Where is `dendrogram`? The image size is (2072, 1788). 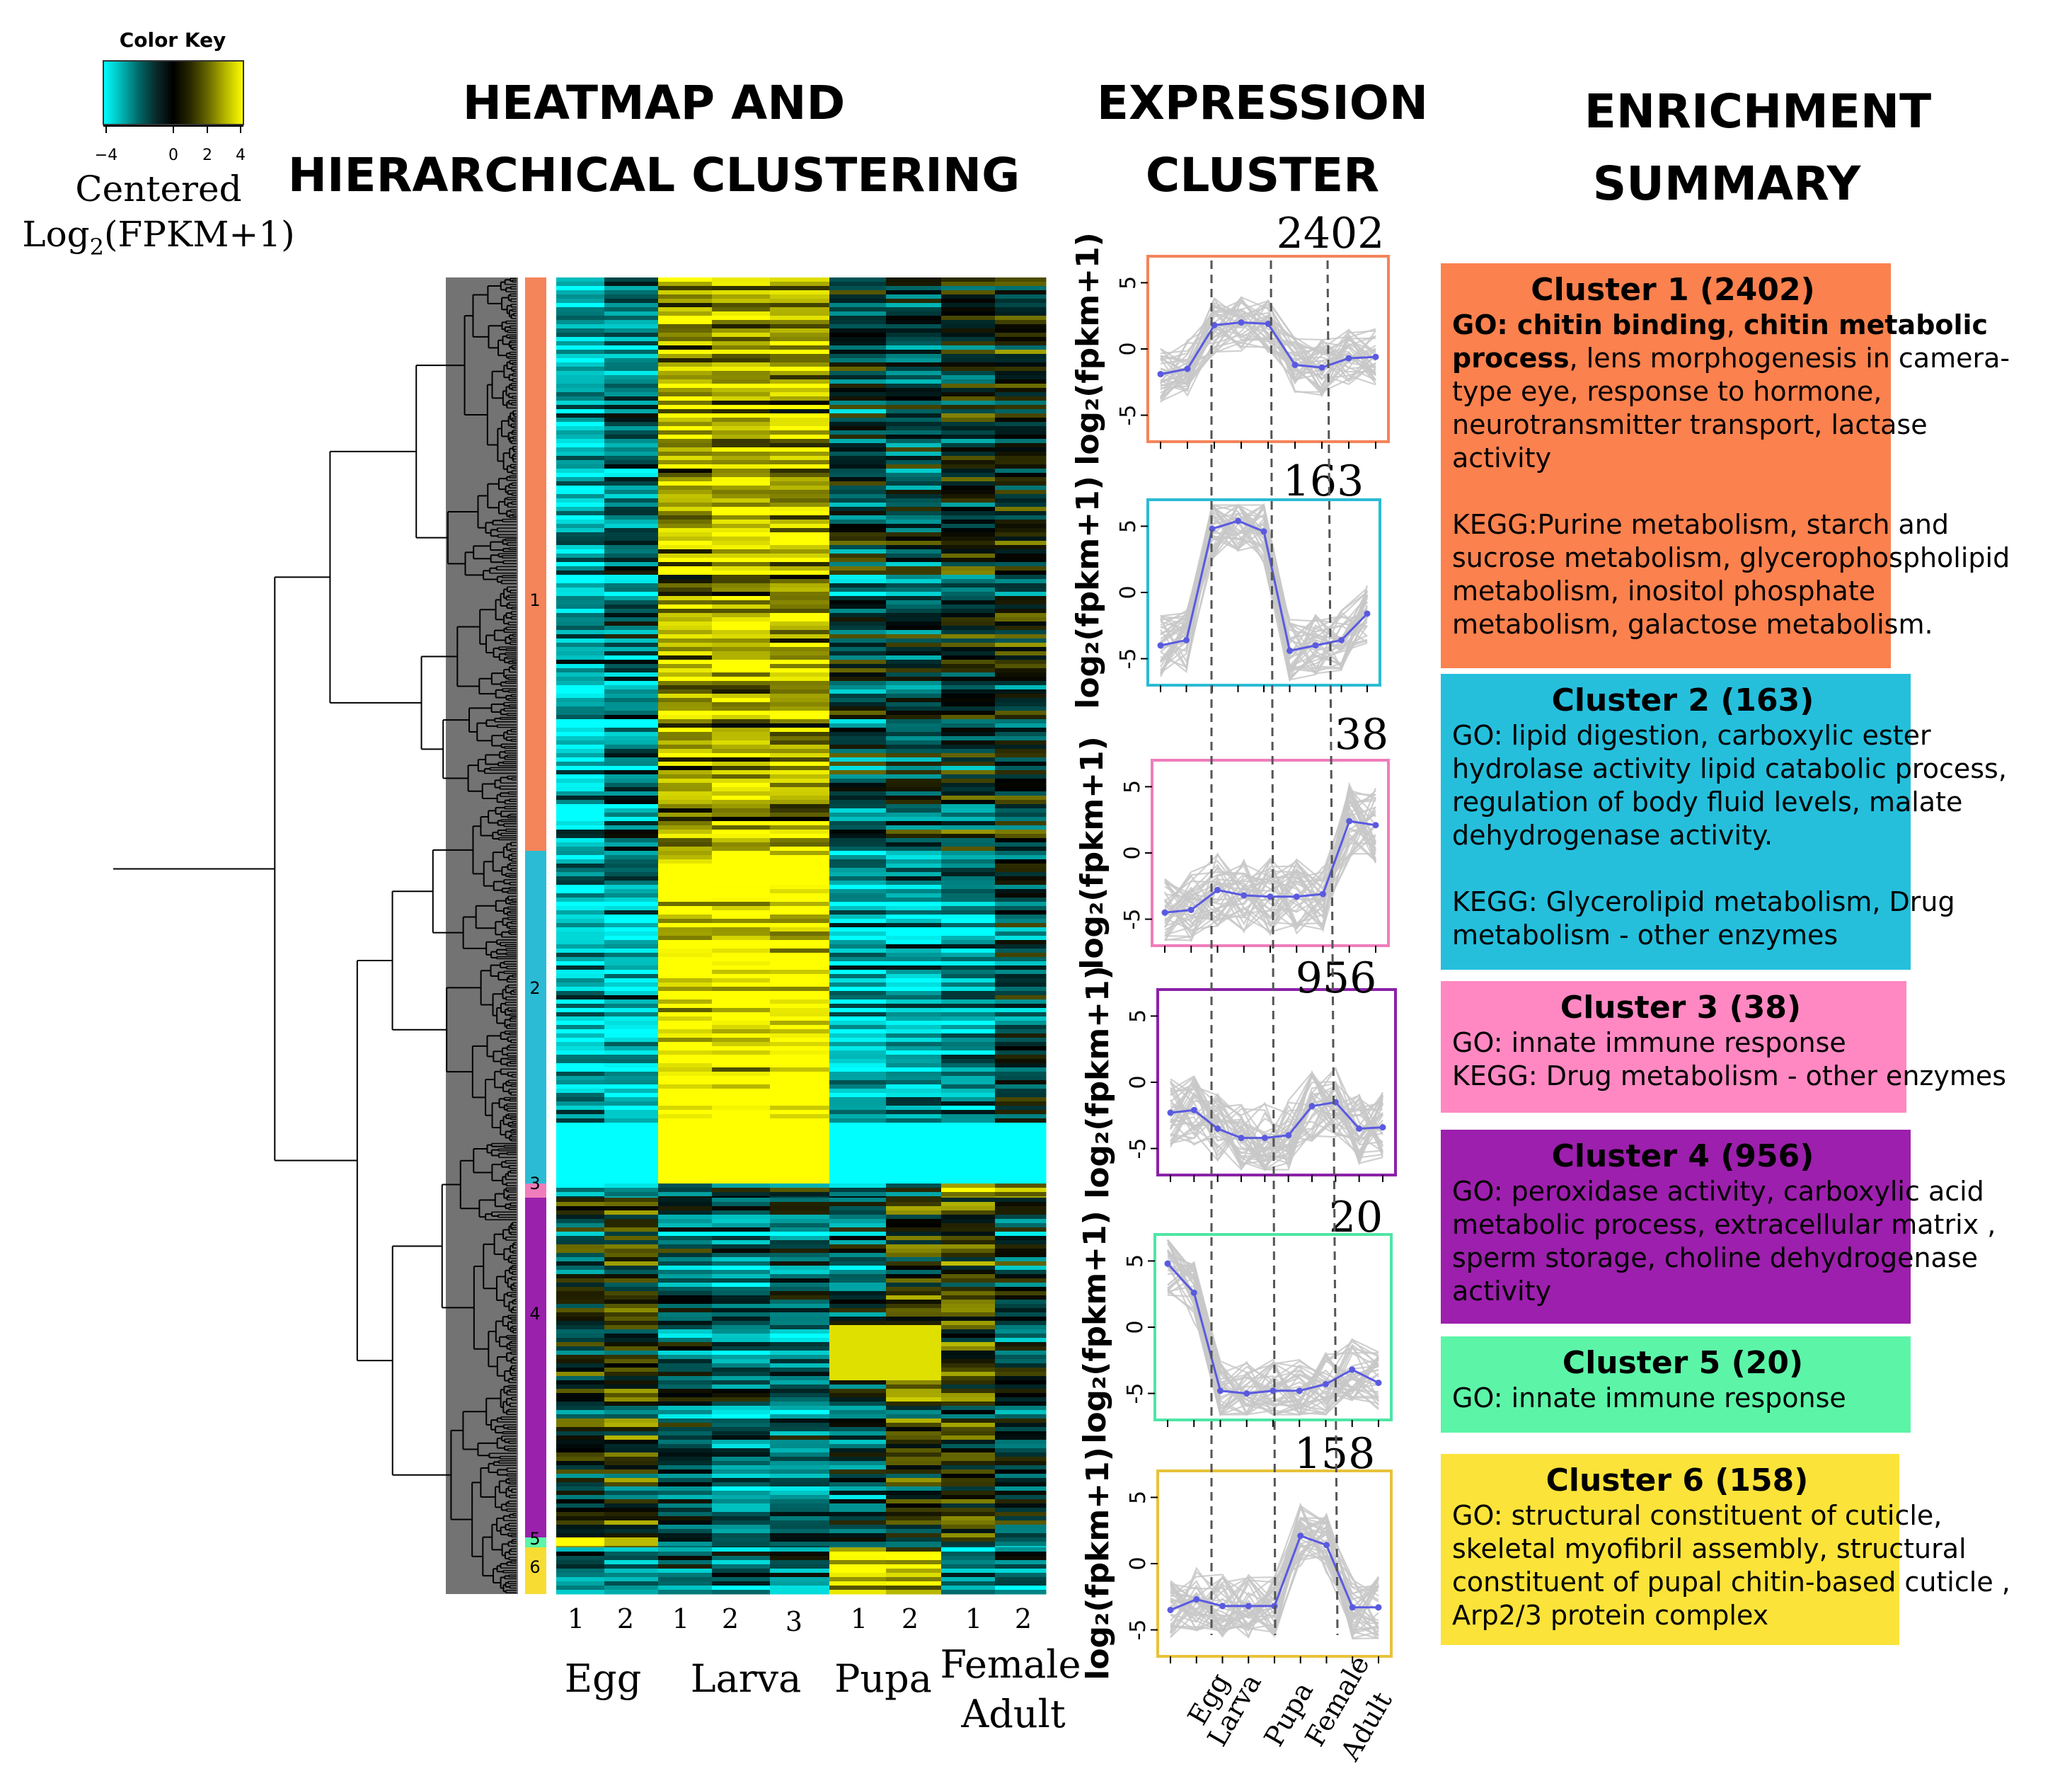 dendrogram is located at coordinates (315, 935).